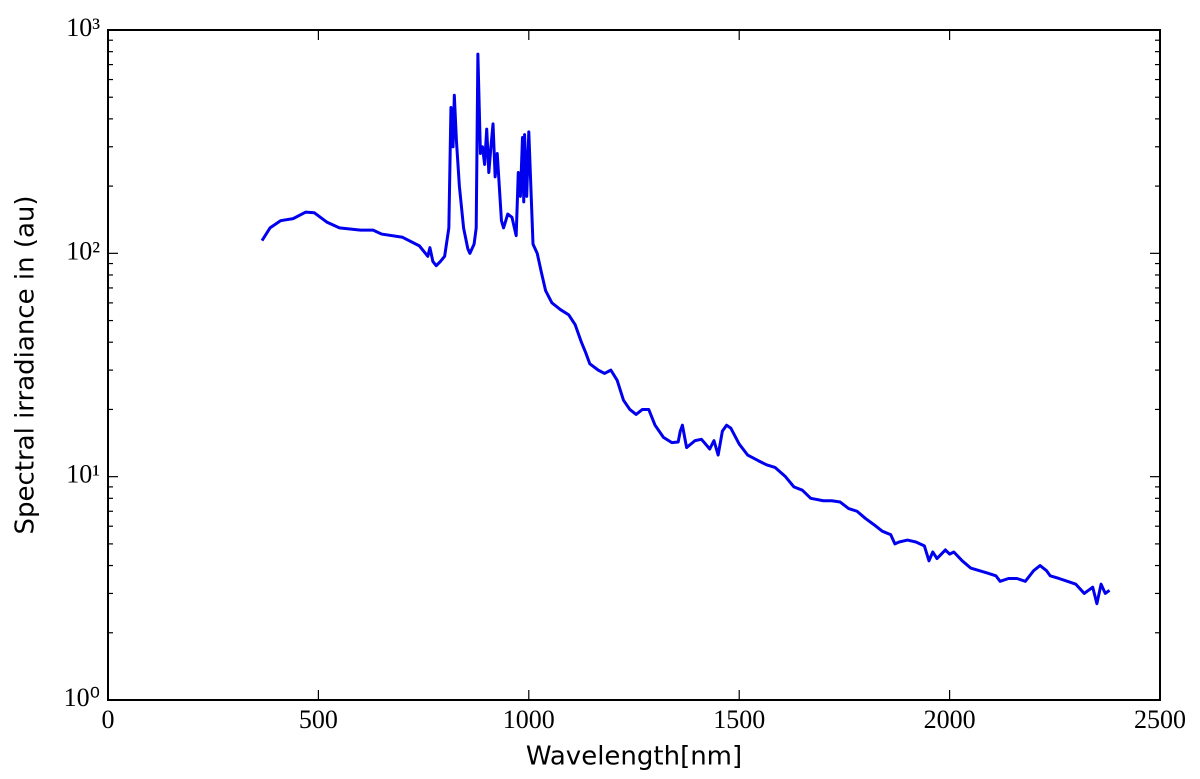 The width and height of the screenshot is (1200, 779). Describe the element at coordinates (318, 719) in the screenshot. I see `x-tick-label: 500` at that location.